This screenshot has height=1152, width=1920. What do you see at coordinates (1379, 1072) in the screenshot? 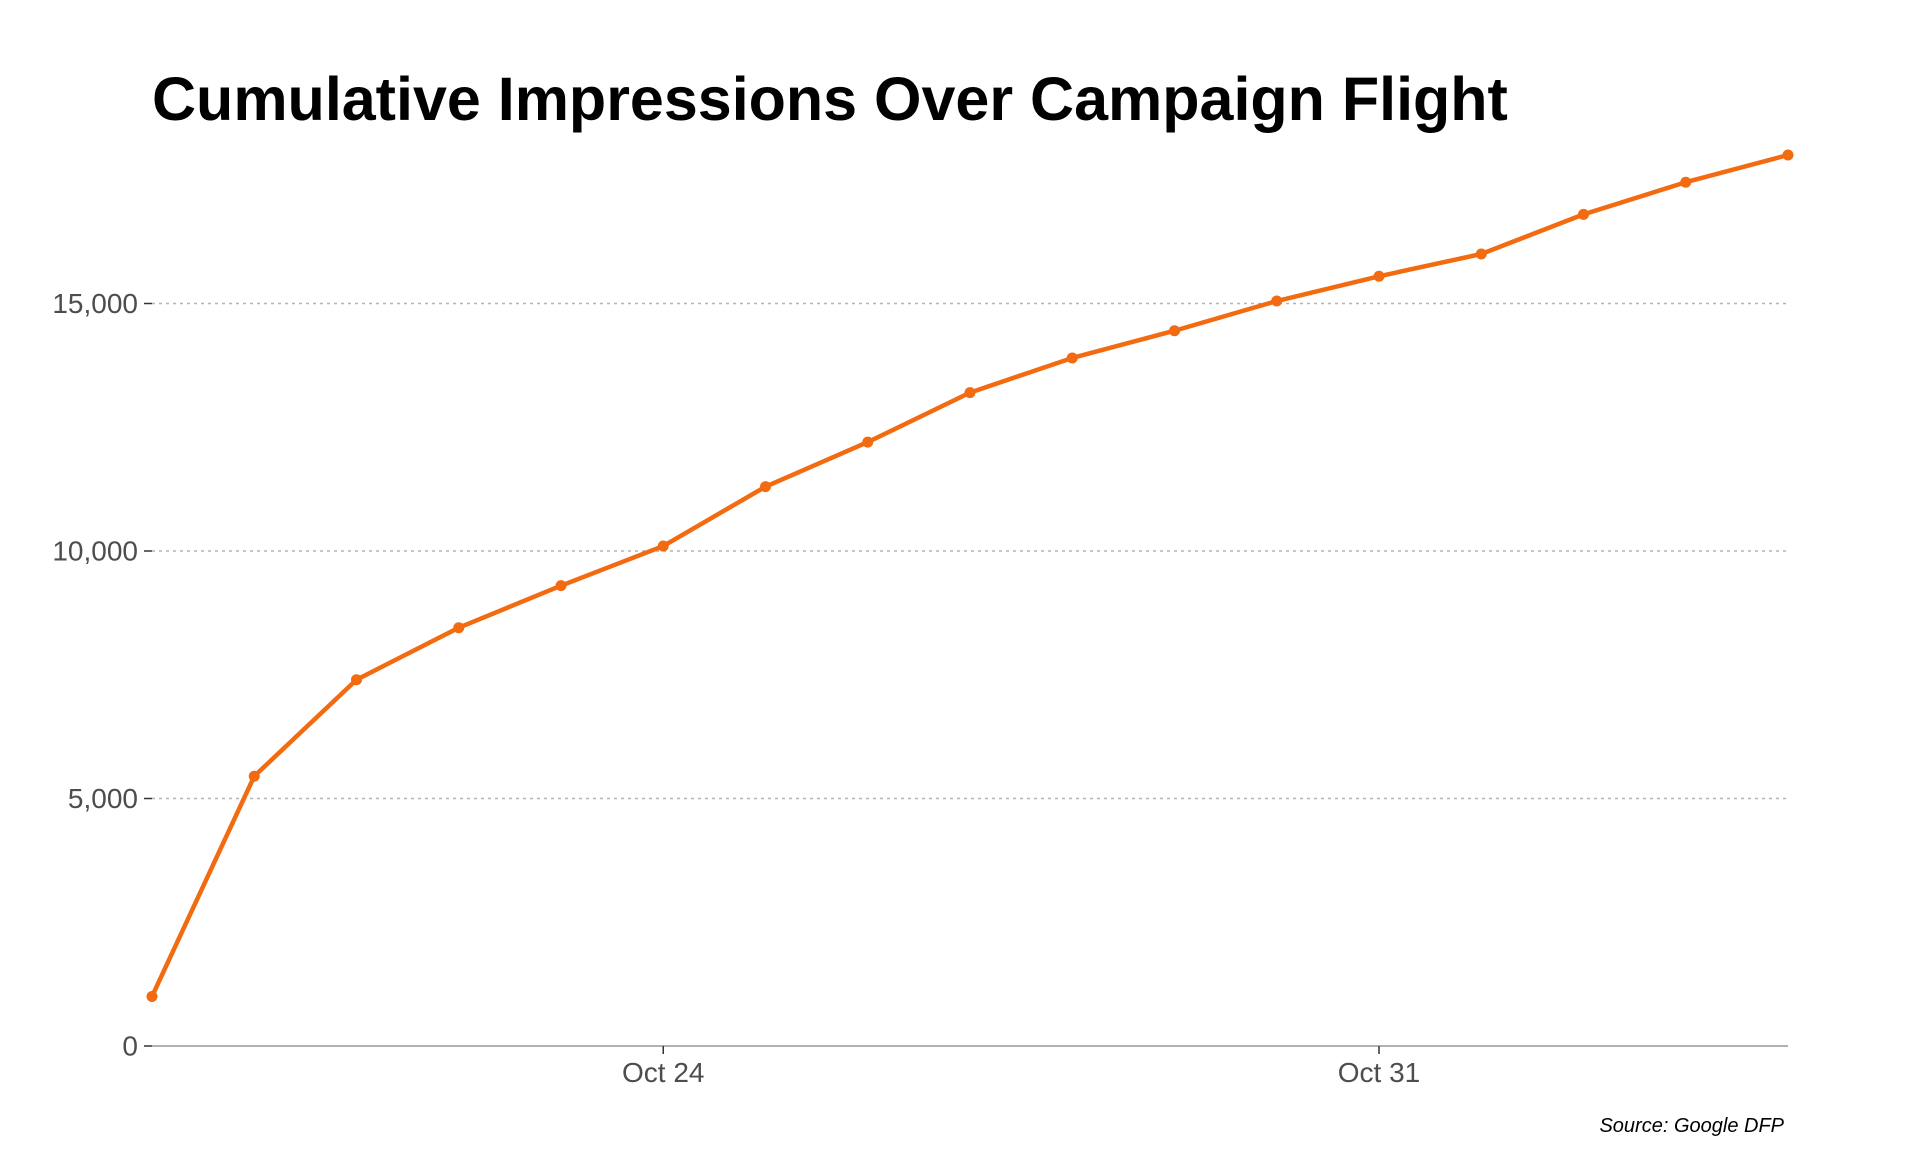
I see `x-tick-label-1: Oct 31` at bounding box center [1379, 1072].